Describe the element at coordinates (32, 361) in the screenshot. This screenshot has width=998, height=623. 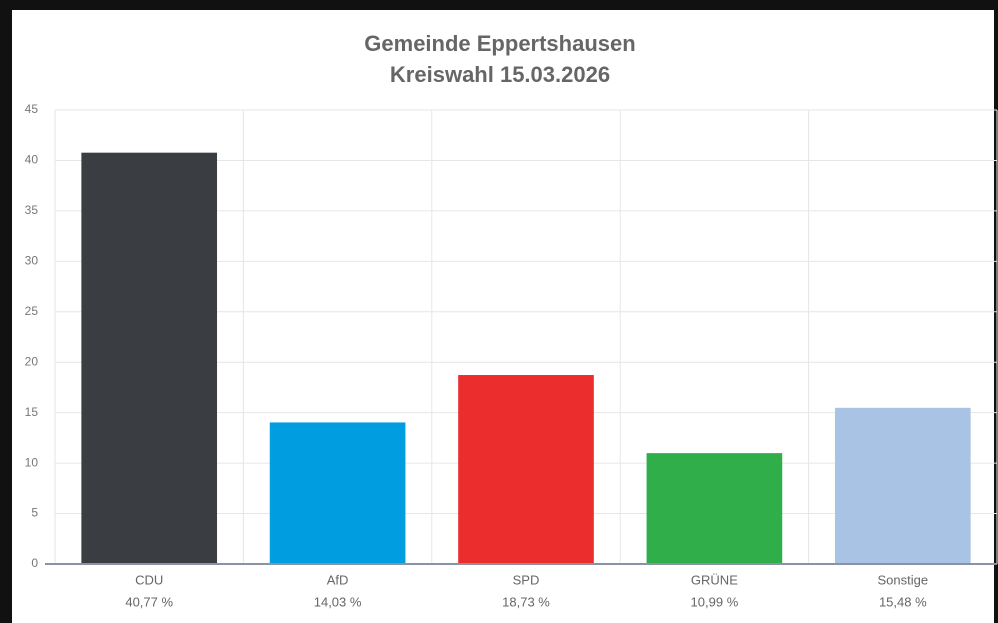
I see `y-tick-label: 20` at that location.